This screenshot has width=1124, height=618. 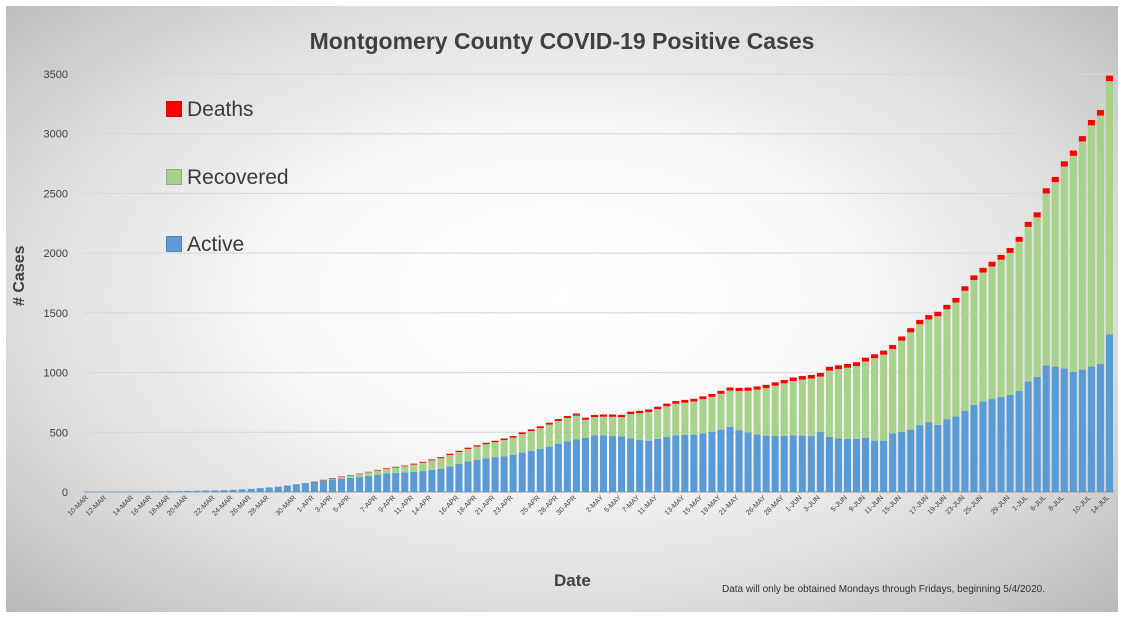 What do you see at coordinates (974, 505) in the screenshot?
I see `x-tick-label: 25-JUN` at bounding box center [974, 505].